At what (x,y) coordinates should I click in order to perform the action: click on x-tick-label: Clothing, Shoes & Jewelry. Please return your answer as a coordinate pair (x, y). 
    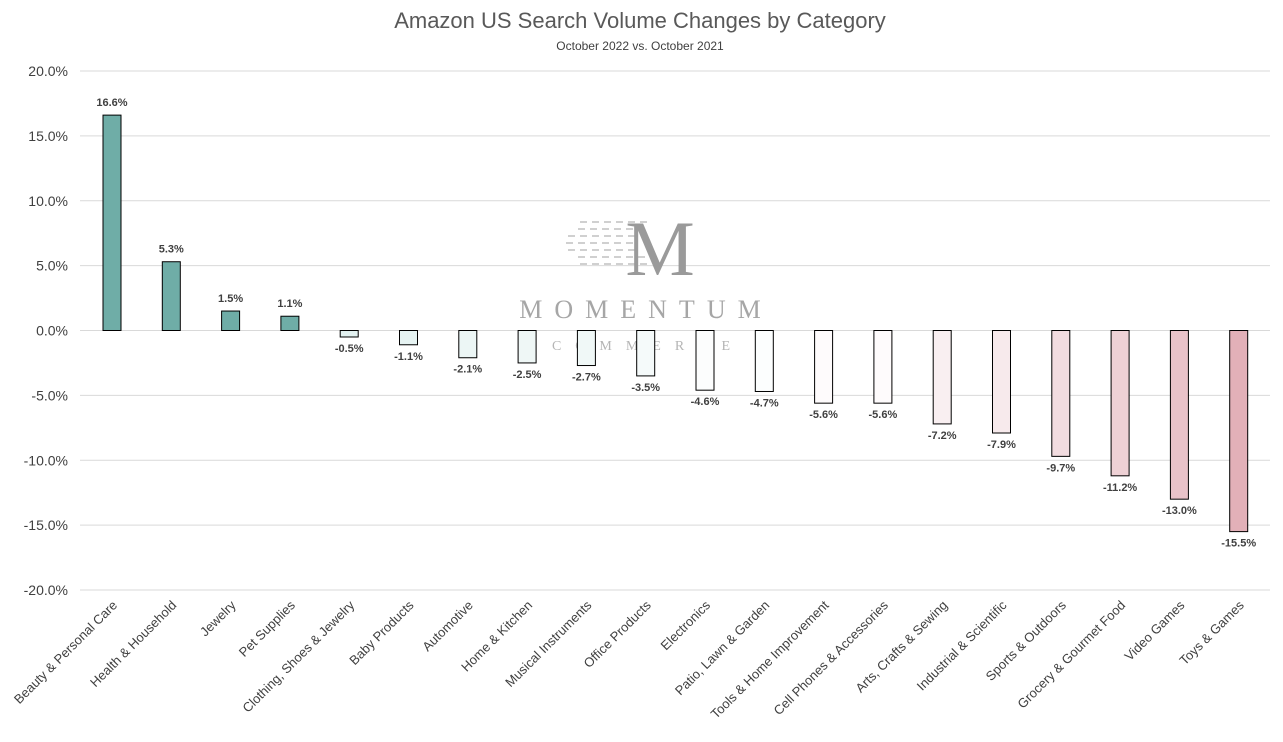
    Looking at the image, I should click on (298, 656).